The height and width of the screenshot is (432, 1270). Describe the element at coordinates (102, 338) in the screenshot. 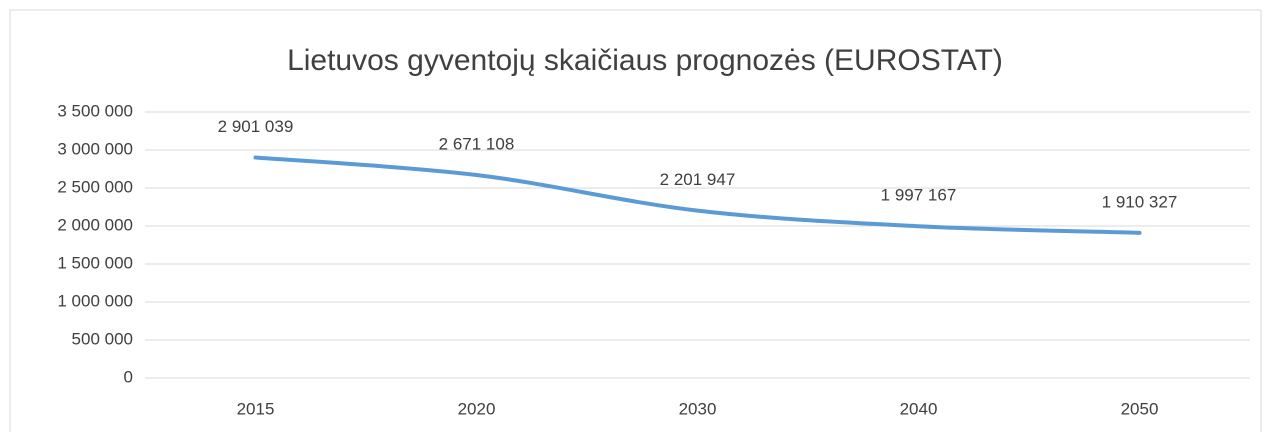

I see `y-tick-label: 500 000` at that location.